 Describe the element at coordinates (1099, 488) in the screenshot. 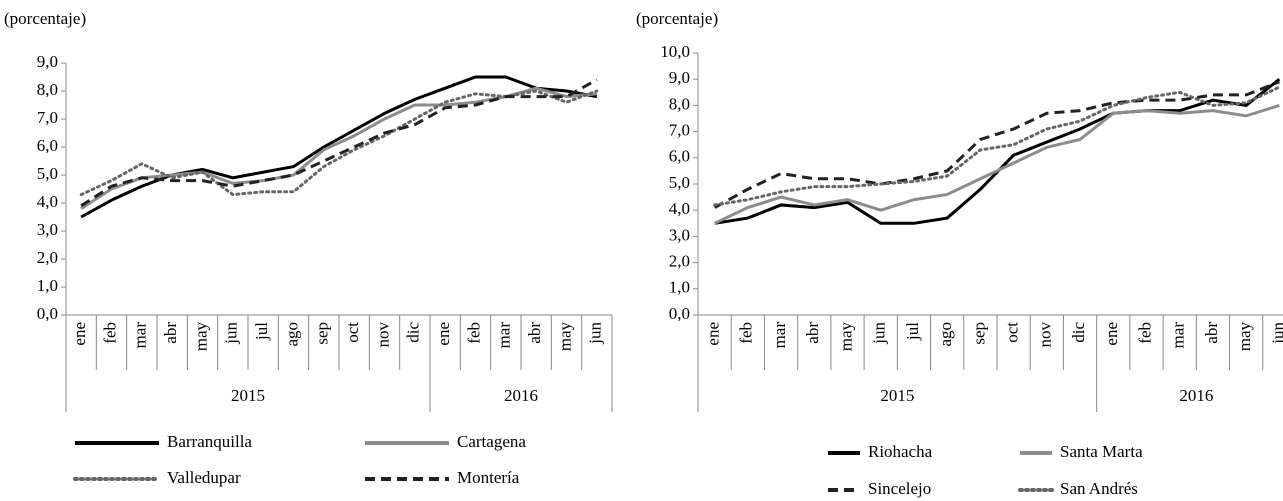

I see `legend-label: San Andrés` at that location.